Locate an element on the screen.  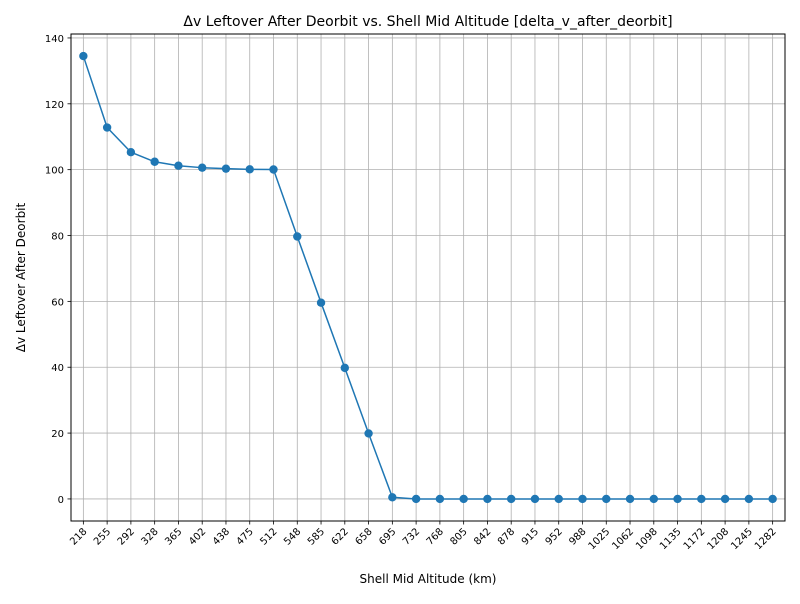
y-tick-label: 0 is located at coordinates (61, 500).